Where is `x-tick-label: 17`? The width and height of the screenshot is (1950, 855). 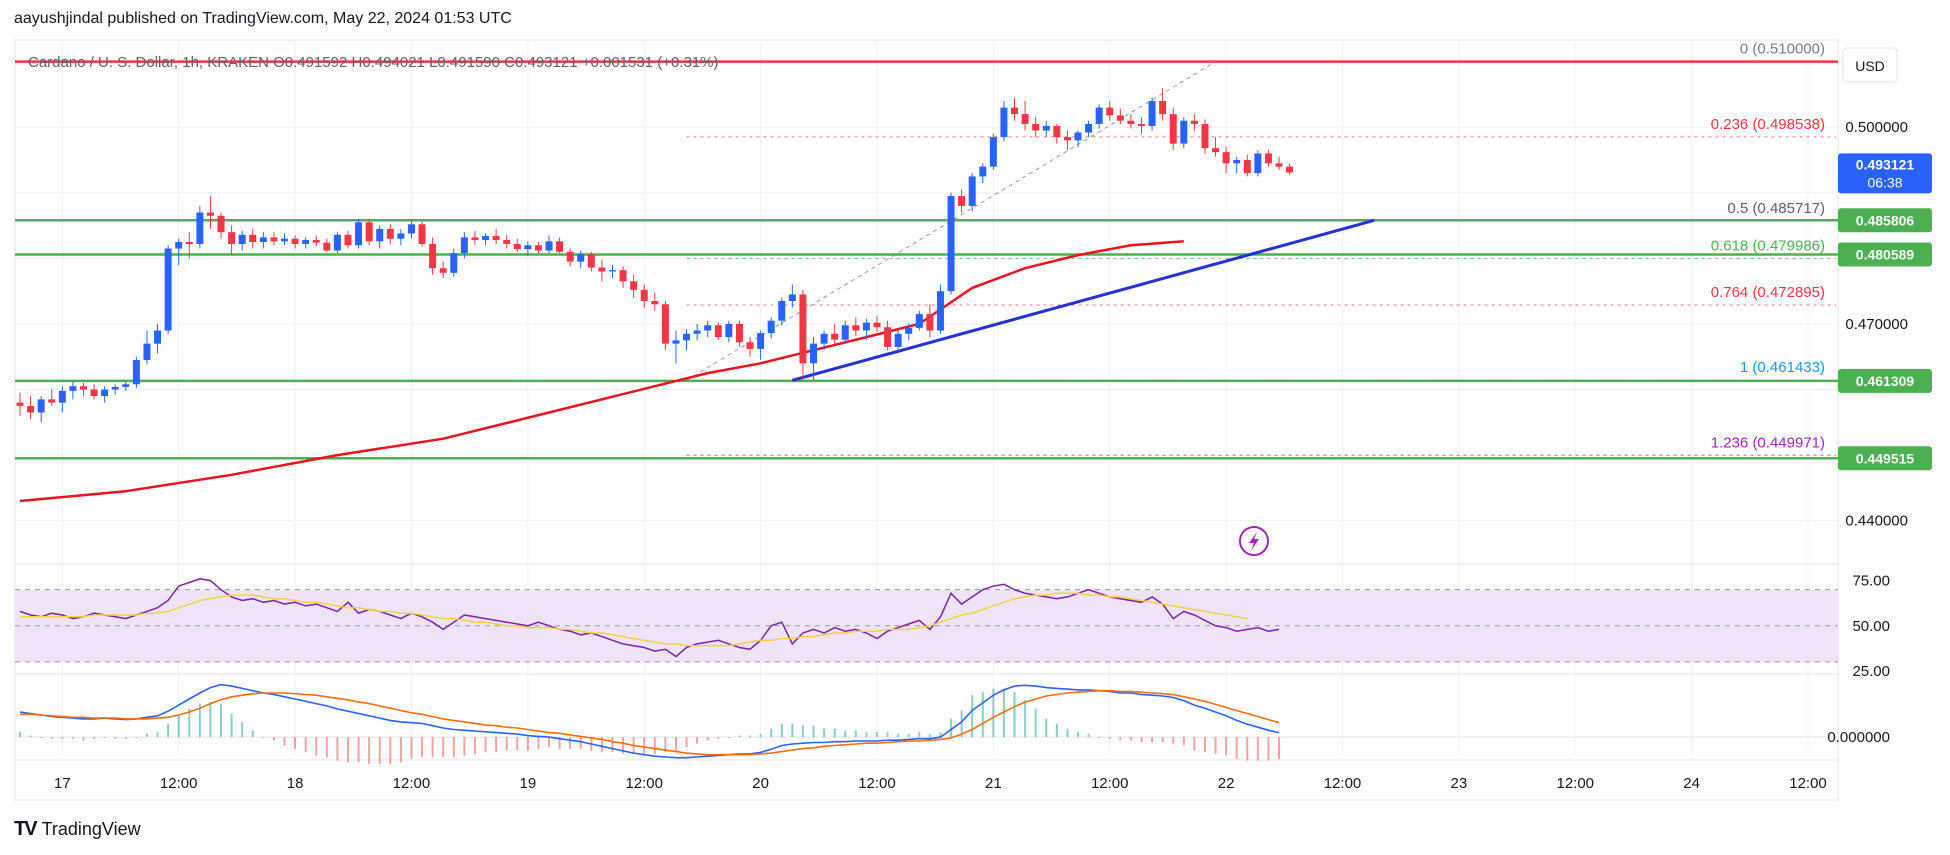
x-tick-label: 17 is located at coordinates (62, 783).